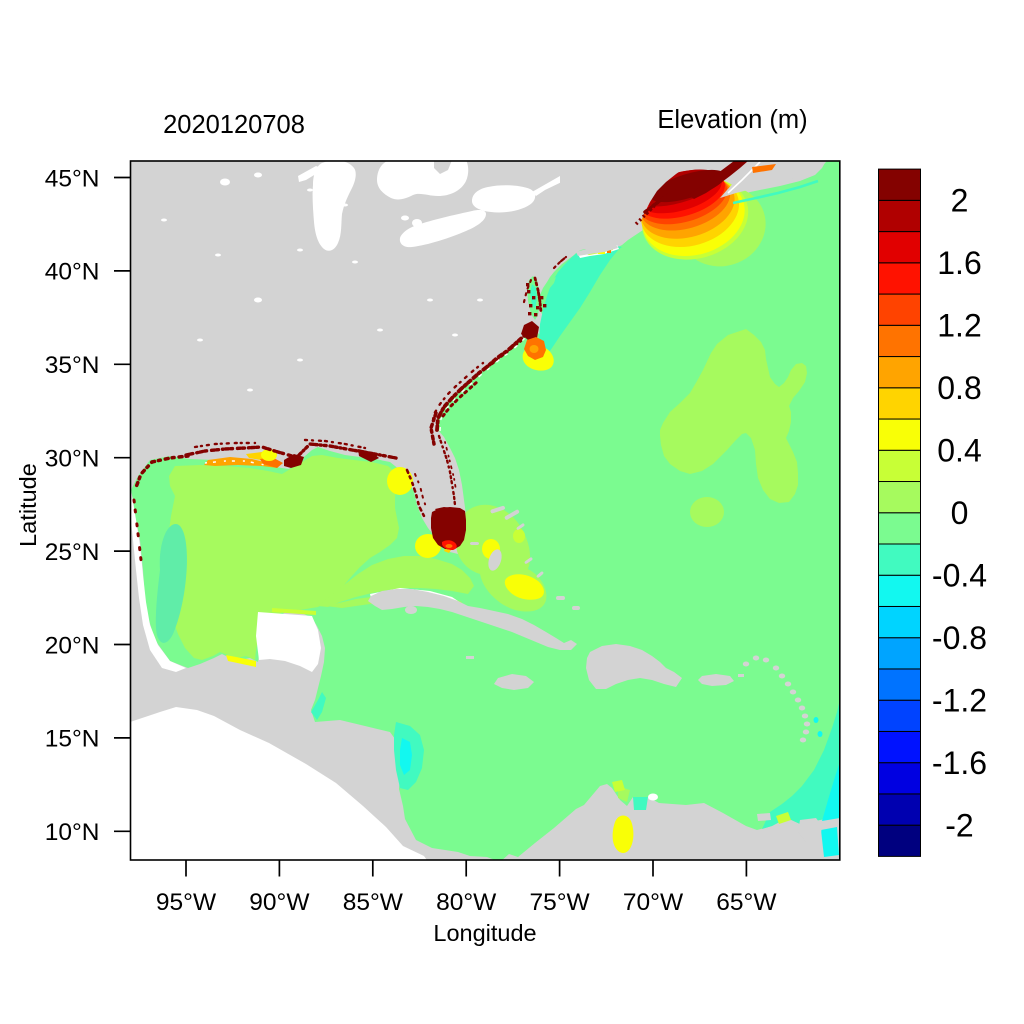 Image resolution: width=1024 pixels, height=1024 pixels. What do you see at coordinates (28, 505) in the screenshot?
I see `svg-text: Latitude` at bounding box center [28, 505].